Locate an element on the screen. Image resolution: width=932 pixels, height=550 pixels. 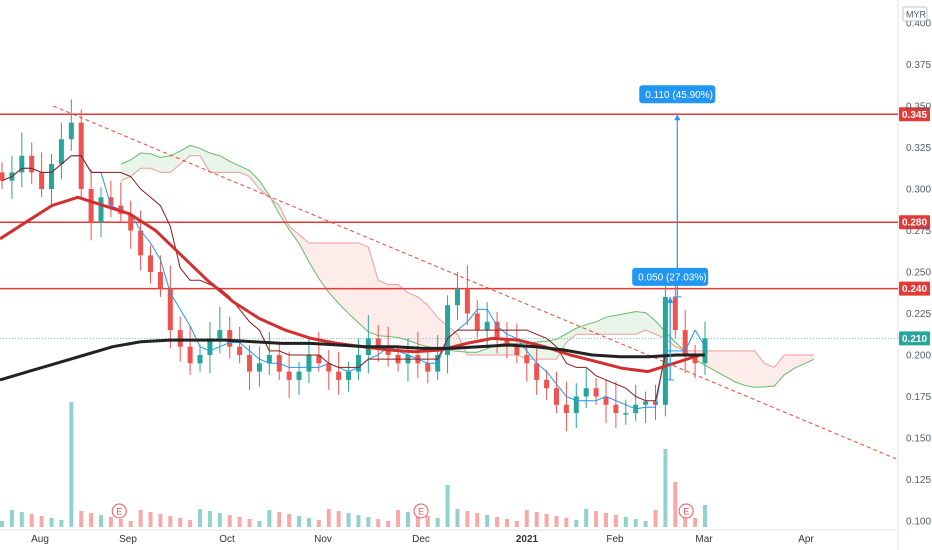
horizontal-level-label: 0.240 is located at coordinates (914, 289).